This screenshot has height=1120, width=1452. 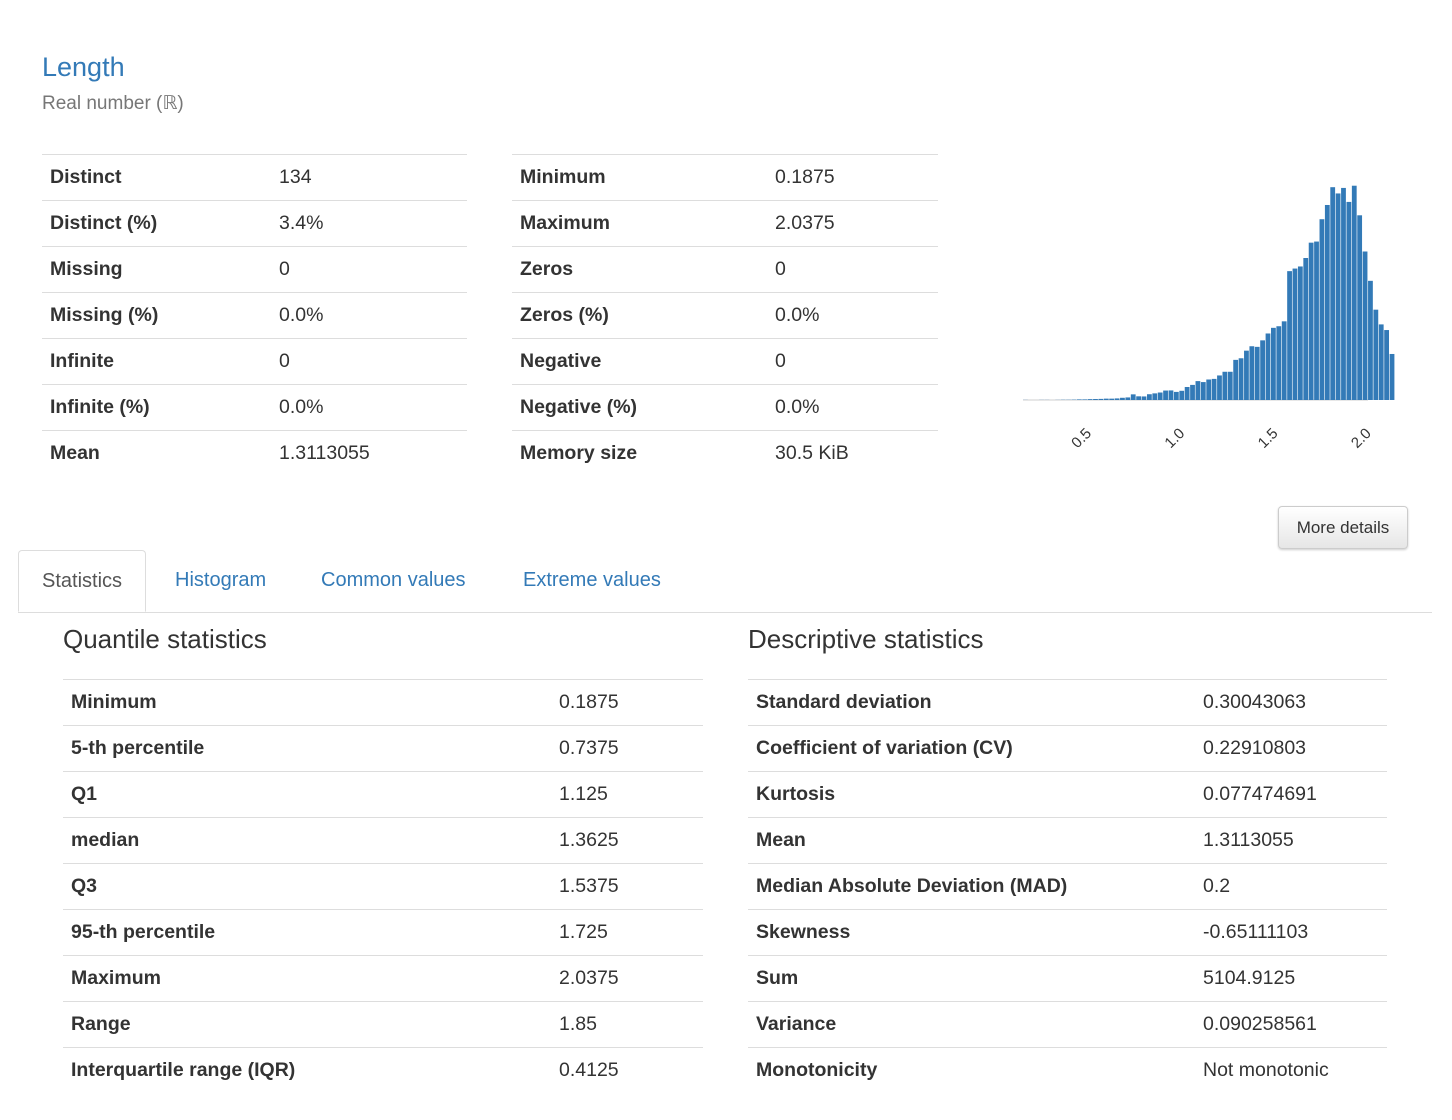 What do you see at coordinates (971, 1070) in the screenshot?
I see `row-label: Monotonicity` at bounding box center [971, 1070].